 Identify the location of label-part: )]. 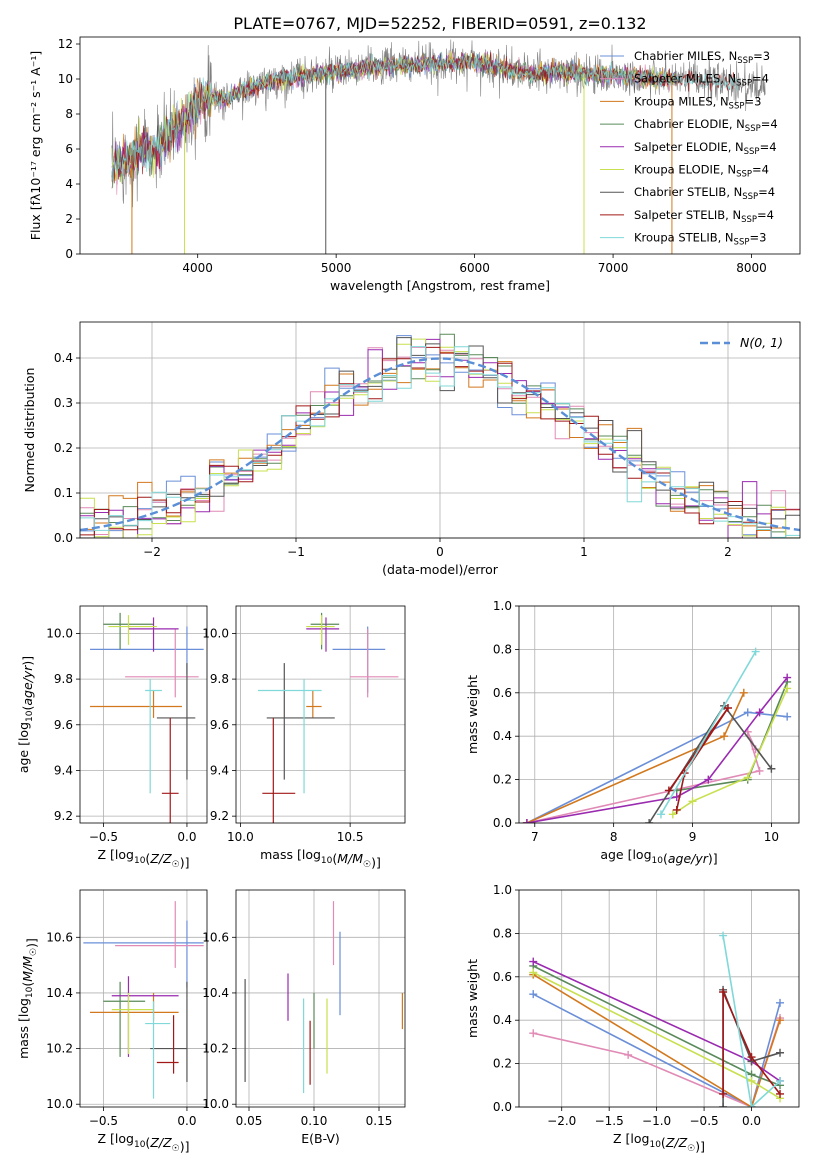
(31, 943).